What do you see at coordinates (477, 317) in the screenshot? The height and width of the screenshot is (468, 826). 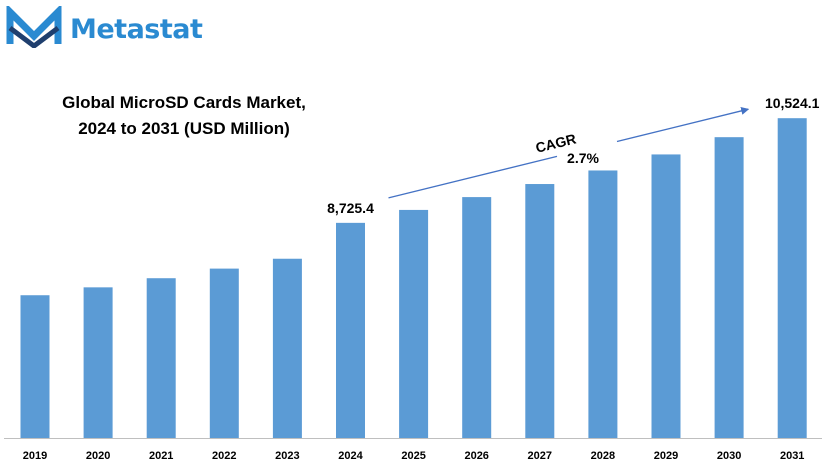 I see `bar-2026` at bounding box center [477, 317].